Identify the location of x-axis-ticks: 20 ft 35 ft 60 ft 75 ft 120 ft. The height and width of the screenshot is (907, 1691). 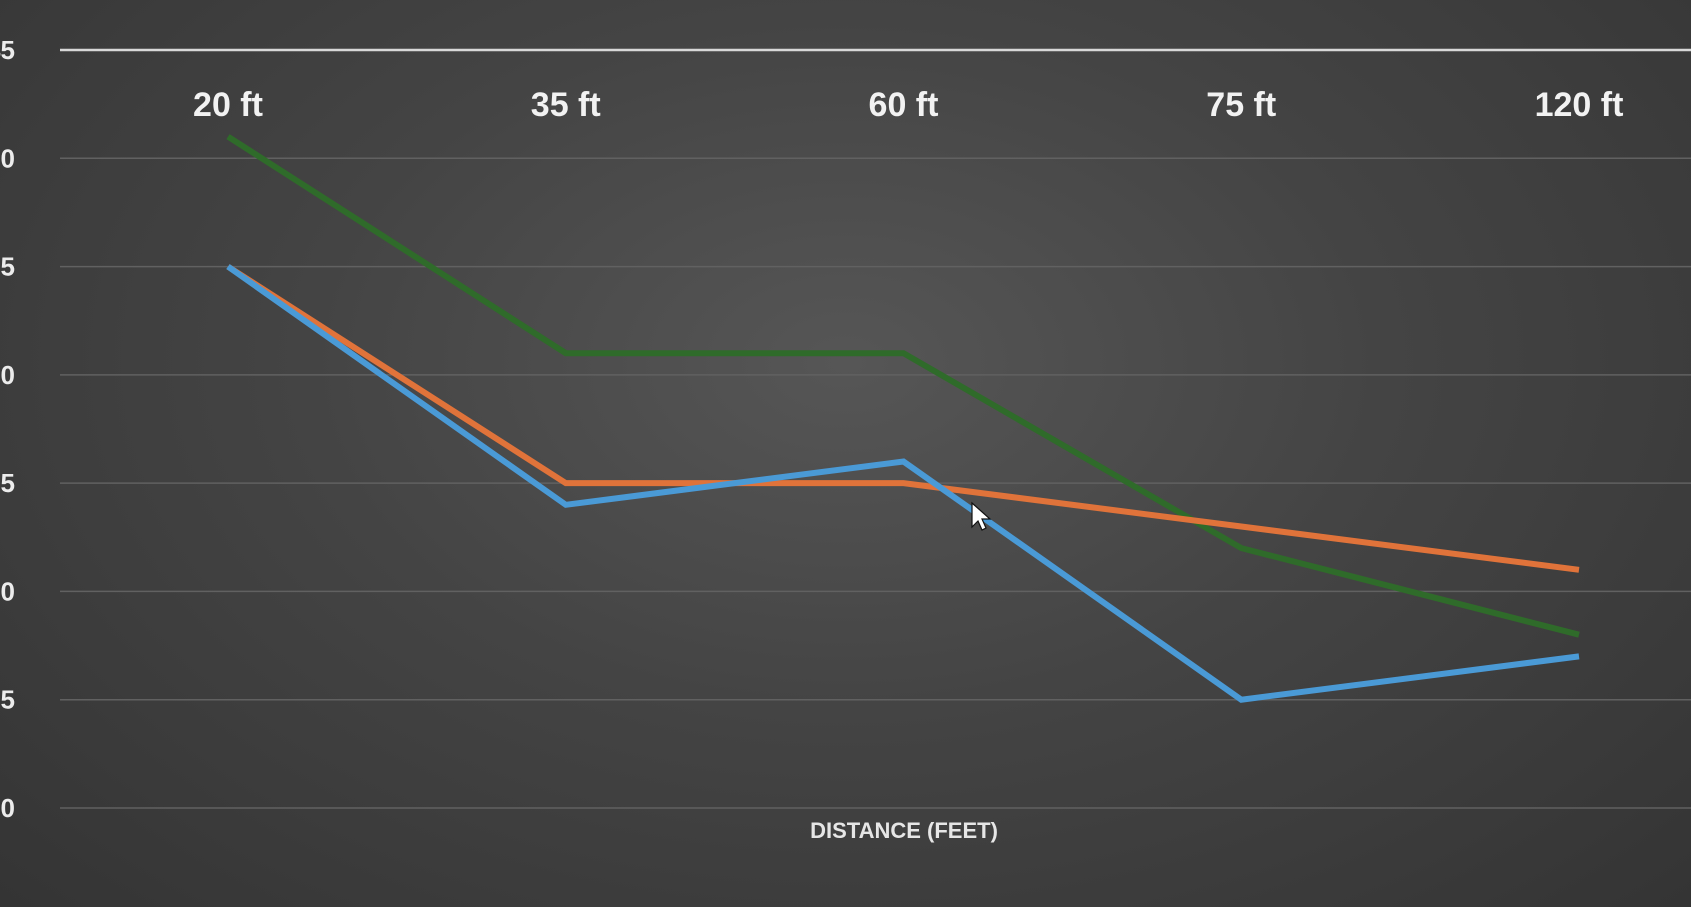
(908, 105).